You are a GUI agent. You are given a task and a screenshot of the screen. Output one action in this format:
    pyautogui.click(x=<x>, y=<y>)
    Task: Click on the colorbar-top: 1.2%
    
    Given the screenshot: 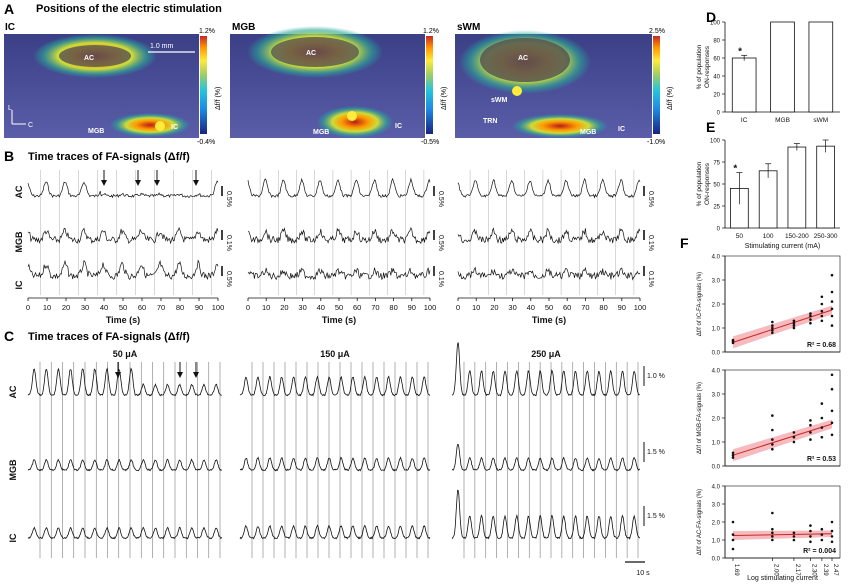 What is the action you would take?
    pyautogui.click(x=207, y=31)
    